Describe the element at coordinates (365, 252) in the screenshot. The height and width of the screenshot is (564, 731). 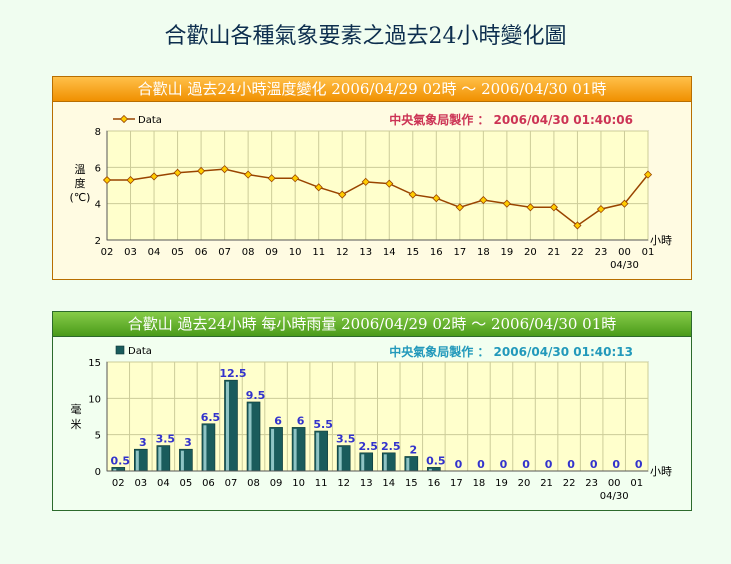
I see `temp-x-tick-label: 13` at that location.